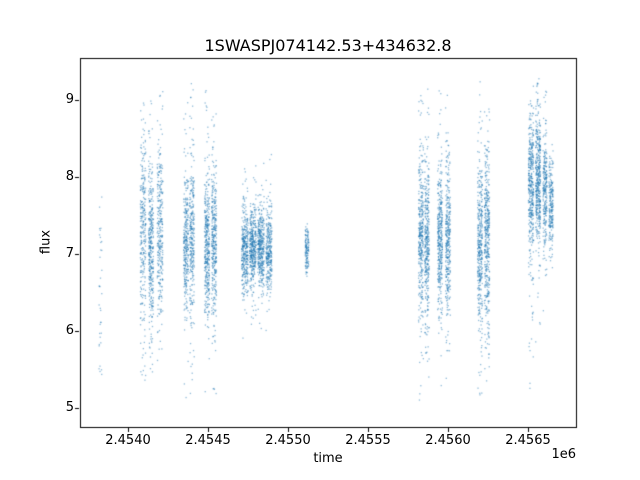 The width and height of the screenshot is (640, 480). Describe the element at coordinates (69, 176) in the screenshot. I see `y-tick-label: 8` at that location.